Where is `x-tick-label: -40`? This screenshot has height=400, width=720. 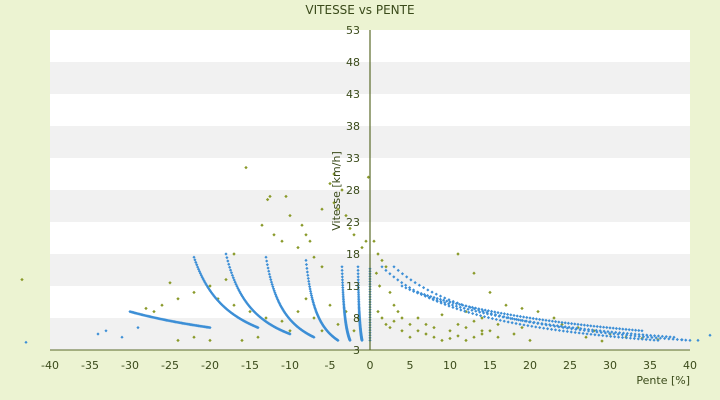
x-tick-label: -40 is located at coordinates (50, 365).